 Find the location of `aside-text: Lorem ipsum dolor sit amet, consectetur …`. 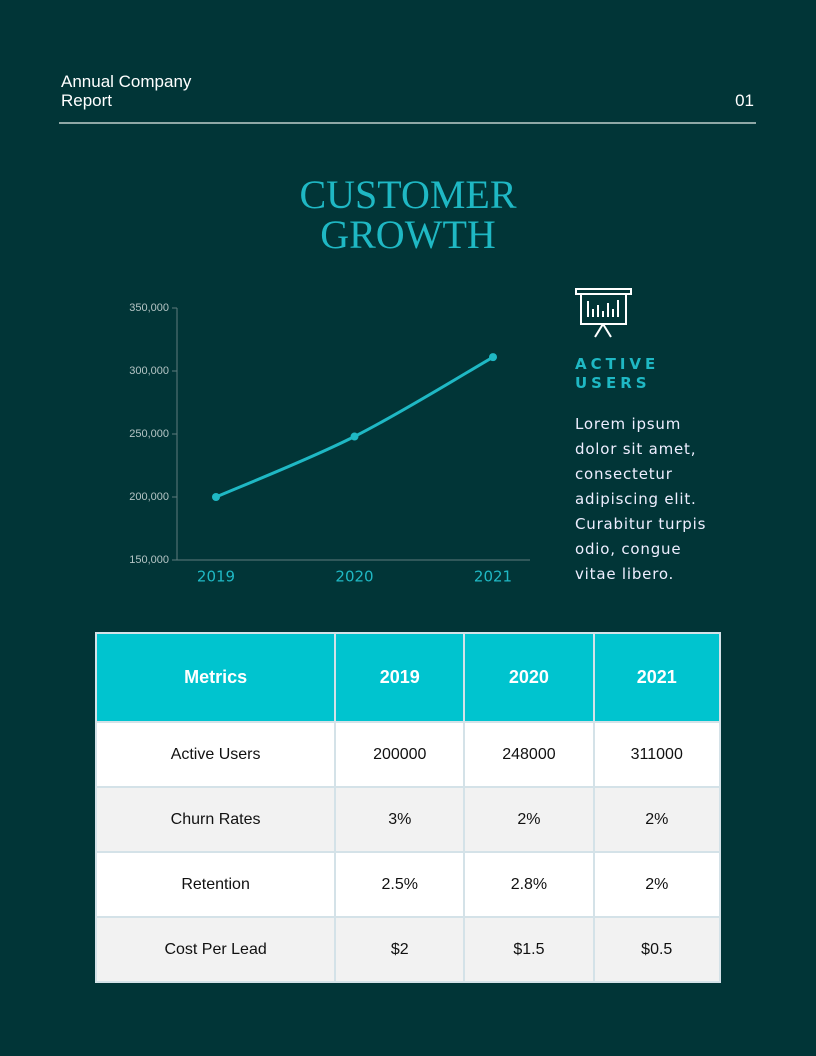

aside-text: Lorem ipsum dolor sit amet, consectetur … is located at coordinates (641, 499).